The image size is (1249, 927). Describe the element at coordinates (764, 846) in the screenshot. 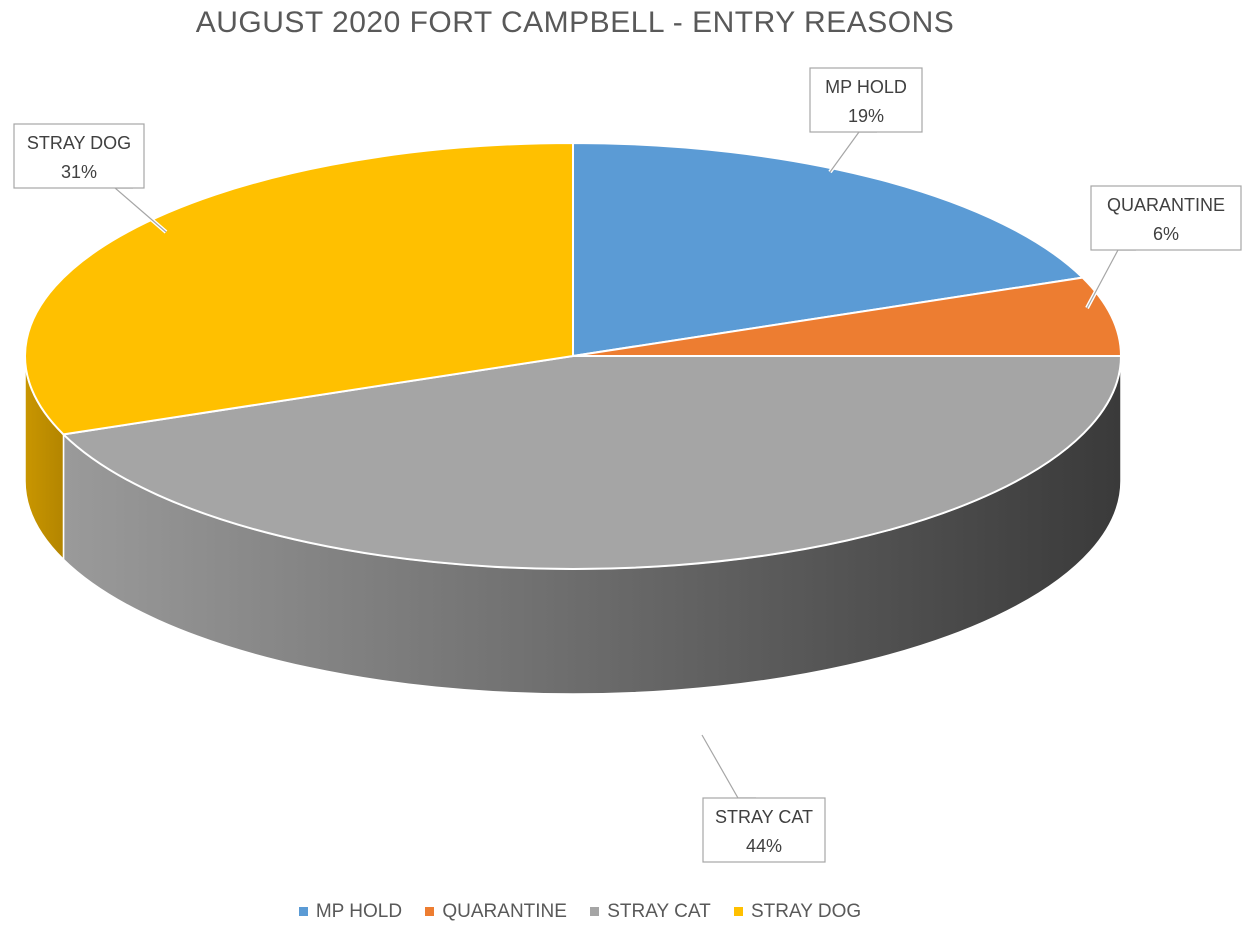

I see `data-label-value: 44%` at that location.